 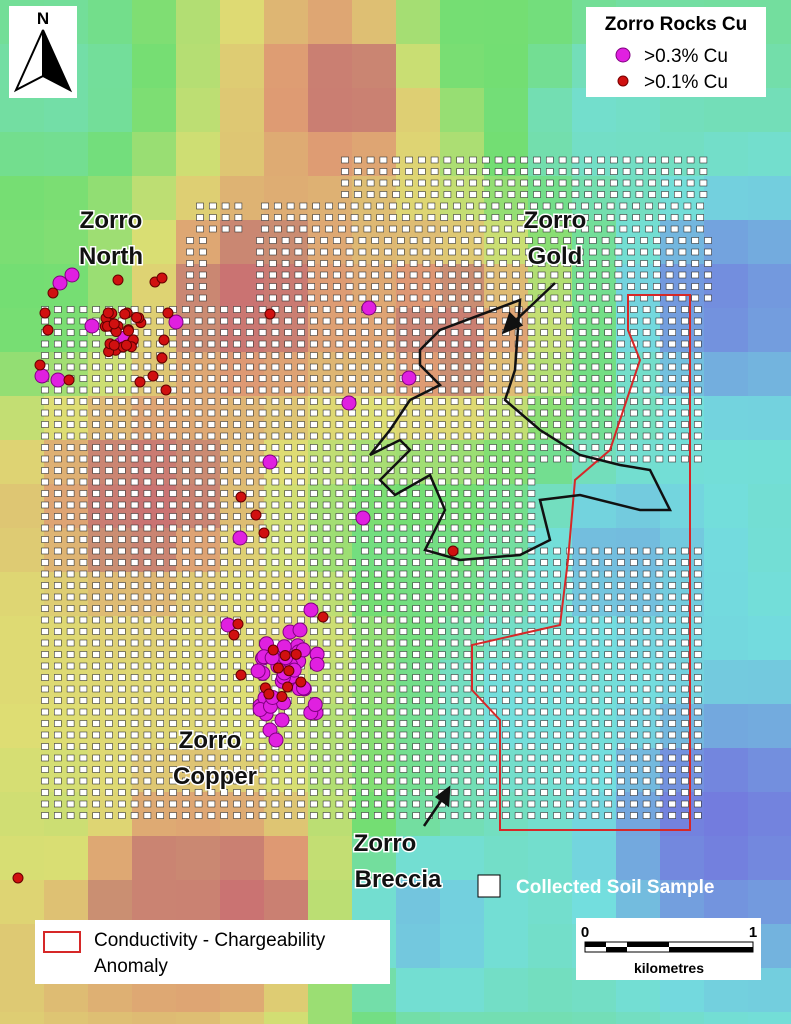 I want to click on rock-sample-low, so click(x=128, y=331).